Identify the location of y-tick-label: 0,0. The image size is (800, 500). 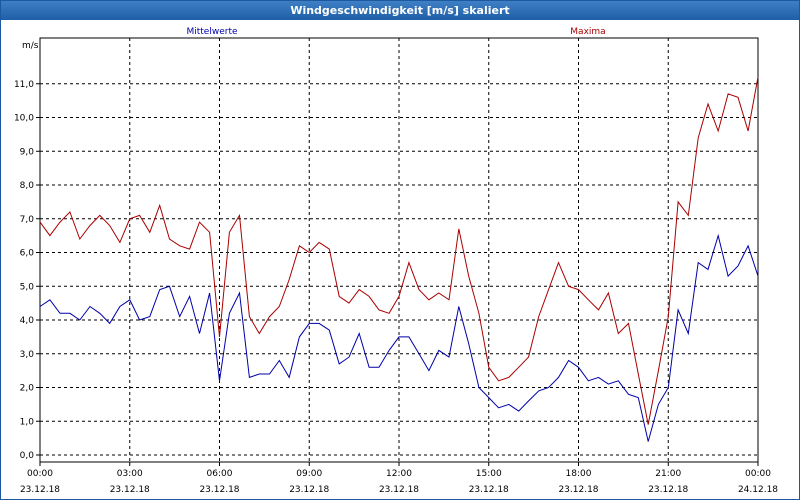
(27, 456).